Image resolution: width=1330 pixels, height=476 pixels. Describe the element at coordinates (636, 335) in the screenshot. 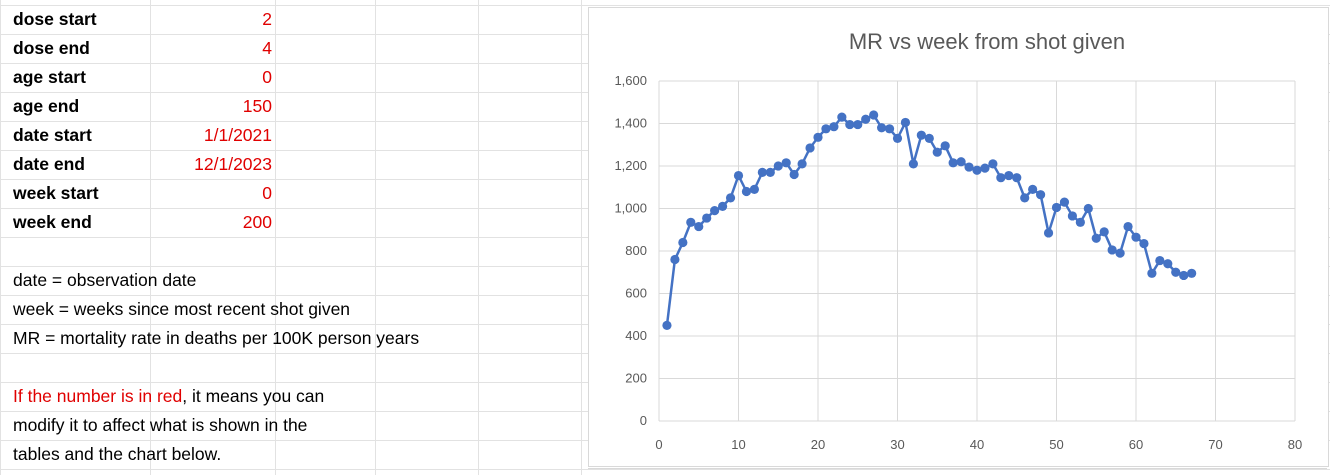

I see `y-tick-label: 400` at that location.